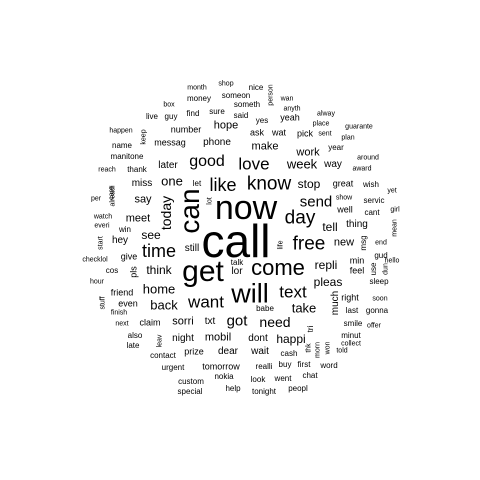  I want to click on word-stuff: stuff, so click(103, 303).